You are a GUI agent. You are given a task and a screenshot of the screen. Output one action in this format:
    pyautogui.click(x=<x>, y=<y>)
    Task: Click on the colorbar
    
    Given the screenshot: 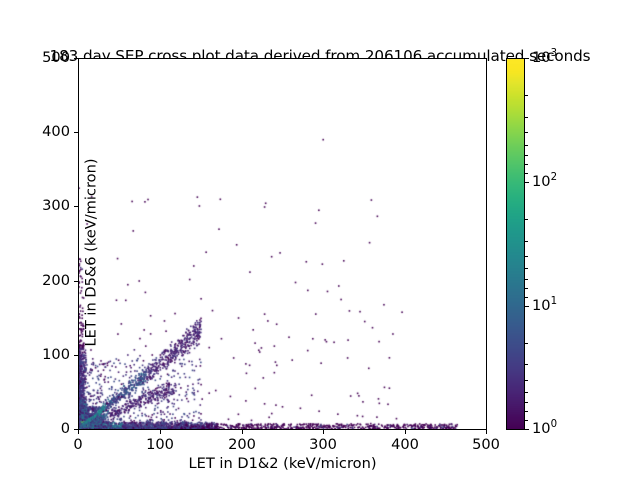 What is the action you would take?
    pyautogui.click(x=515, y=244)
    